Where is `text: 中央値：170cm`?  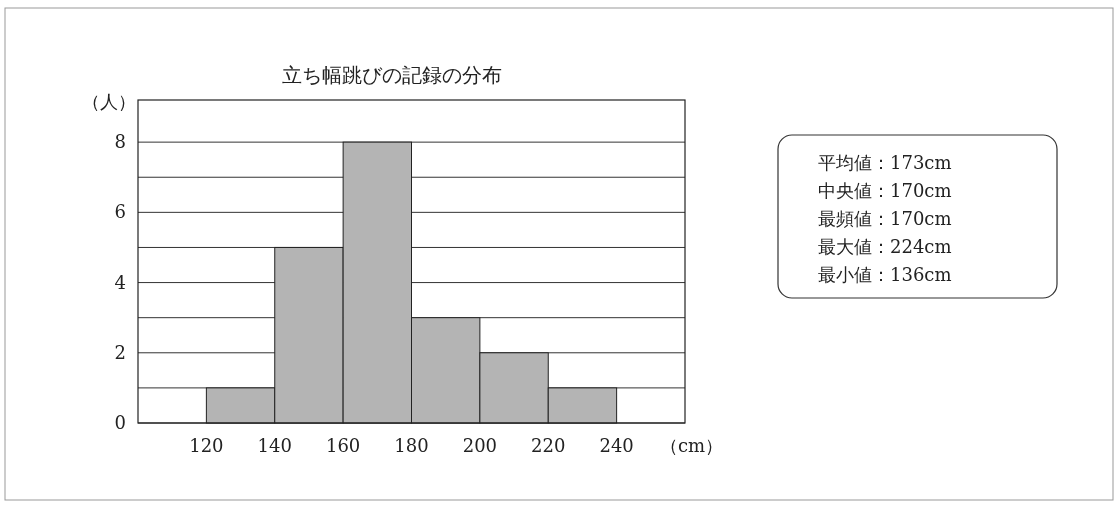
text: 中央値：170cm is located at coordinates (885, 190).